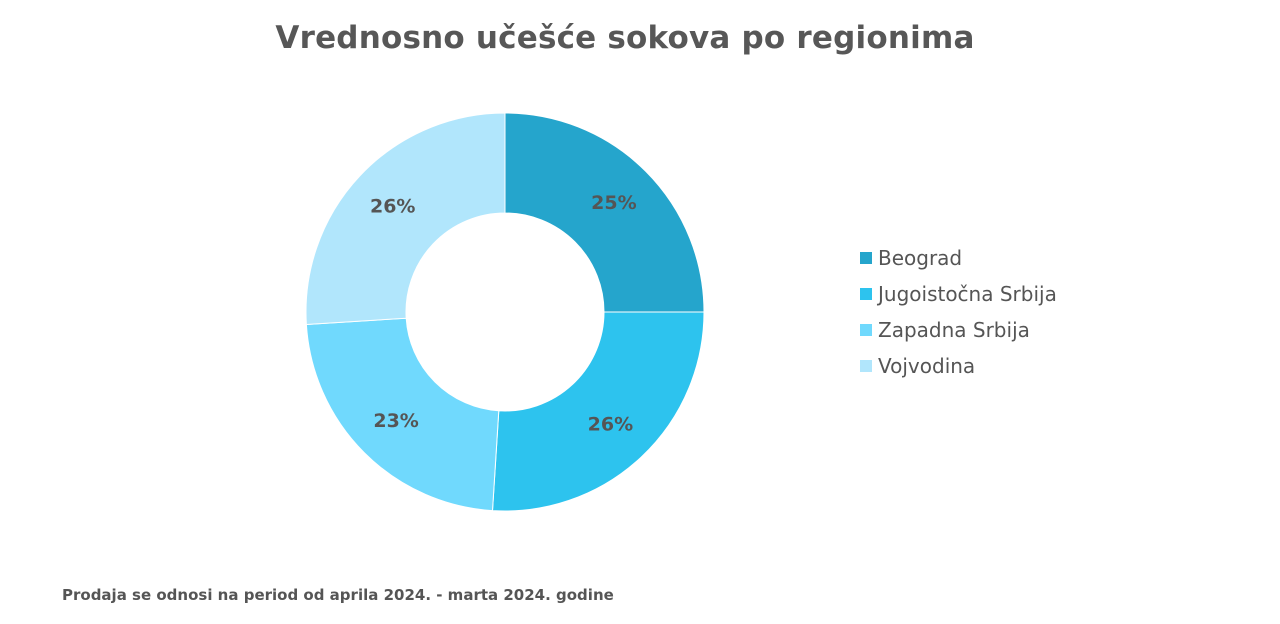 The width and height of the screenshot is (1280, 624). Describe the element at coordinates (967, 294) in the screenshot. I see `legend-label-jugoistocna-srbija: Jugoistočna Srbija` at that location.